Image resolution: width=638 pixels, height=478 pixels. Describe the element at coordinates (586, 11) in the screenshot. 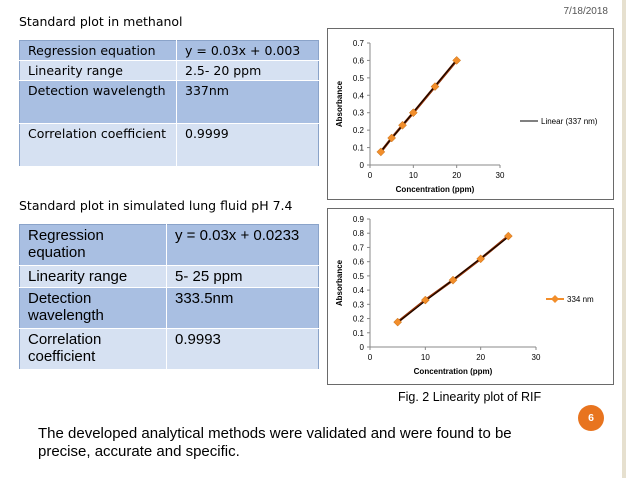

I see `slide-date: 7/18/2018` at that location.